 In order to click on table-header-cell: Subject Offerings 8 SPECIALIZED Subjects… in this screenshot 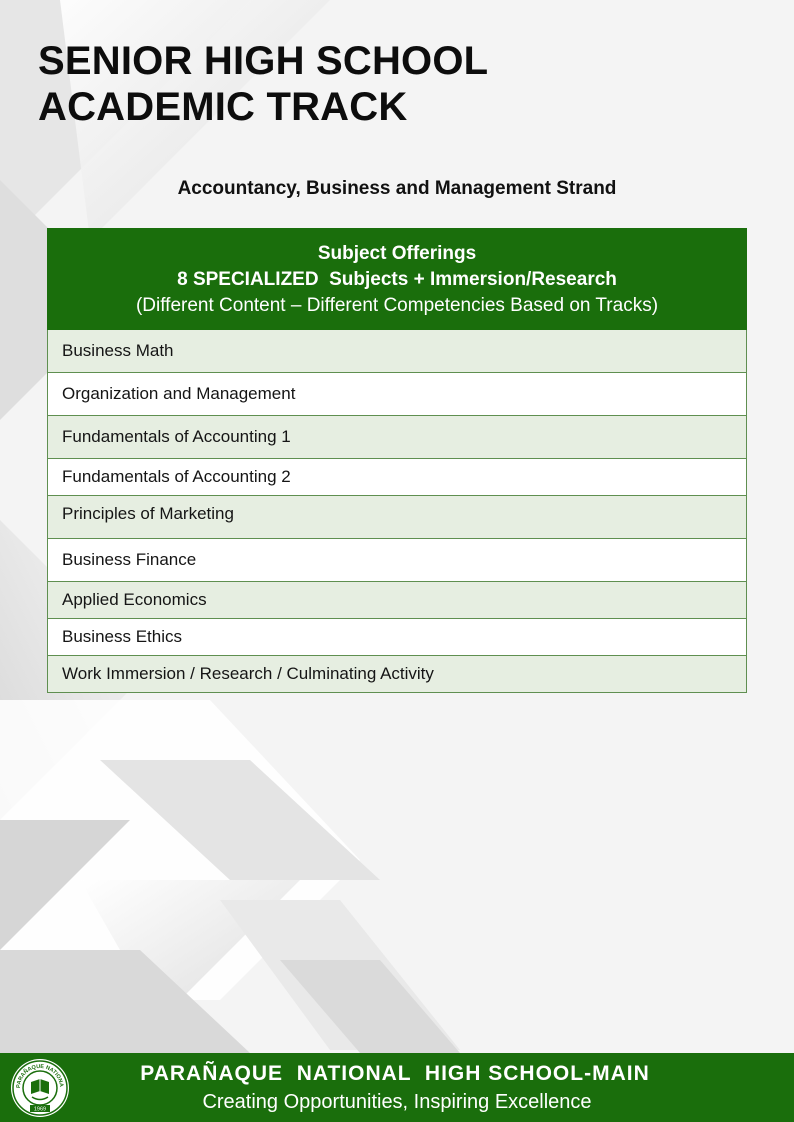, I will do `click(397, 279)`.